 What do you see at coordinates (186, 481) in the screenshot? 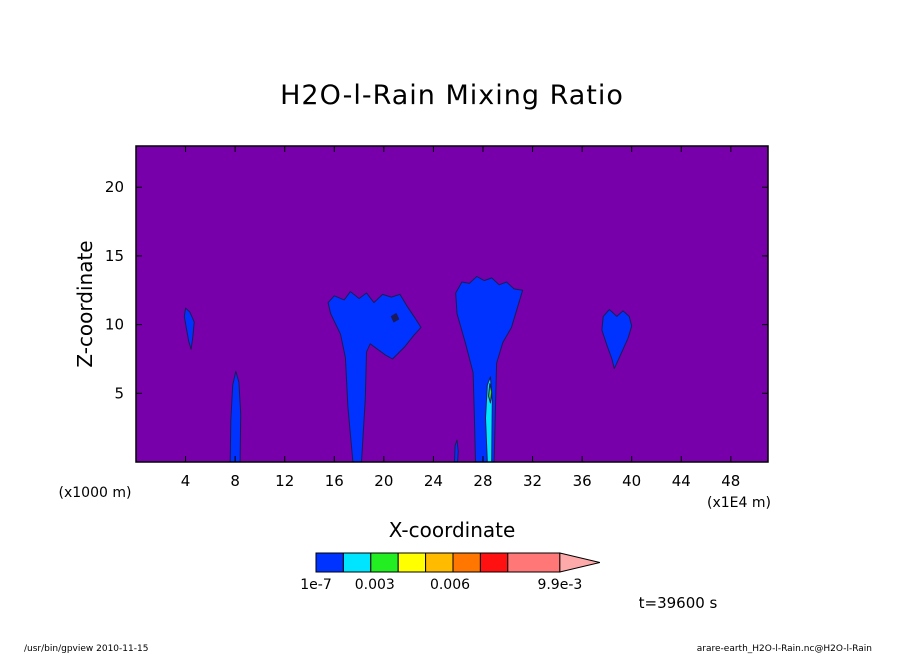
I see `x-tick-label: 4` at bounding box center [186, 481].